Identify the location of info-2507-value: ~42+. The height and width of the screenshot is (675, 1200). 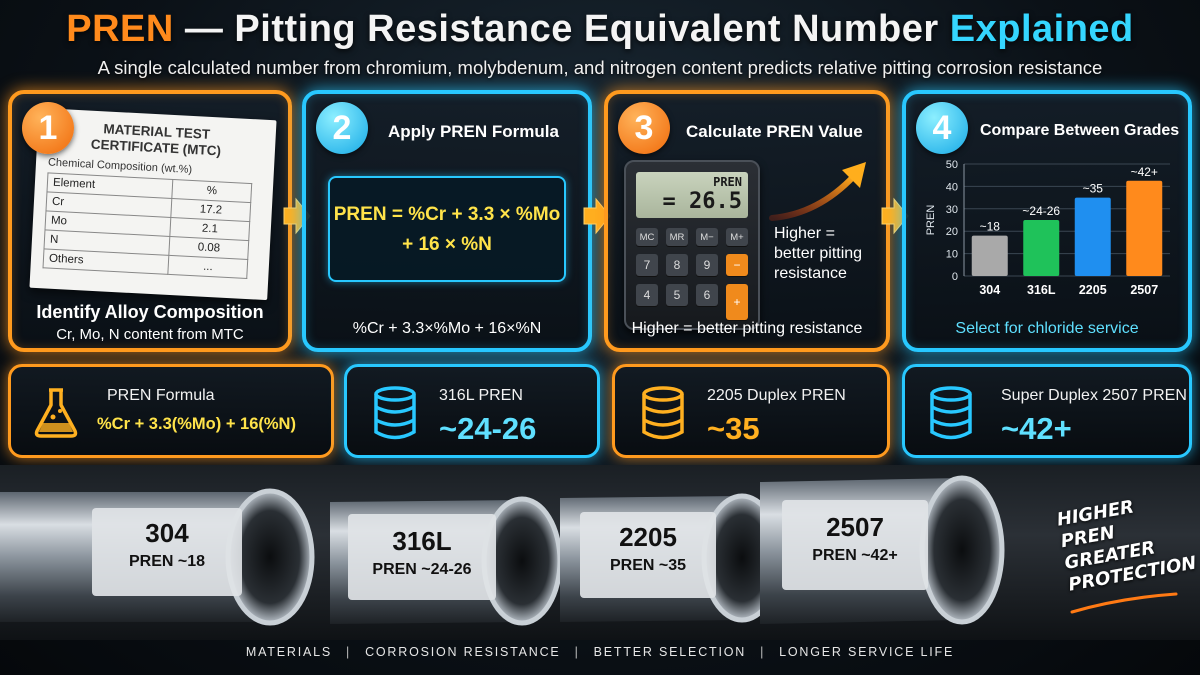
(1036, 428).